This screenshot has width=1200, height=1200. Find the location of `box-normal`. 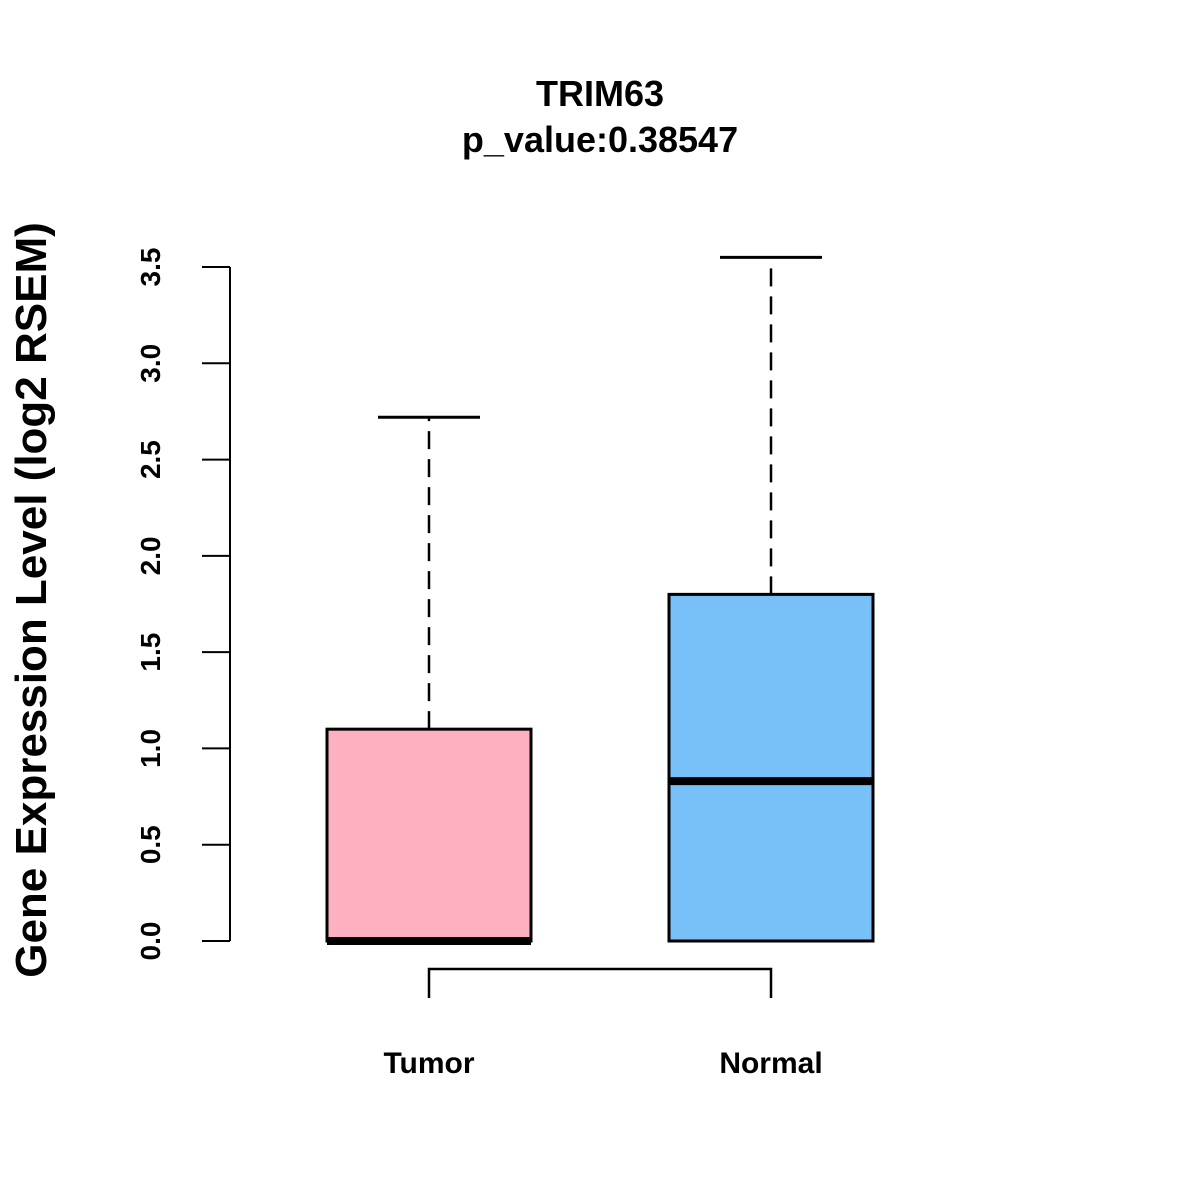

box-normal is located at coordinates (771, 599).